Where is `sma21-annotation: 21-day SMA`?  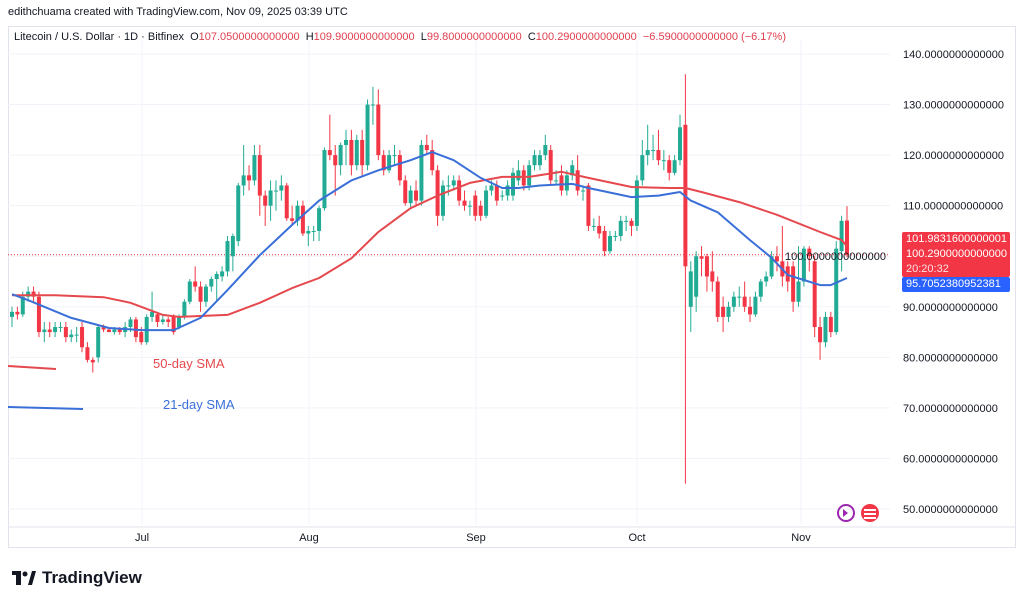 sma21-annotation: 21-day SMA is located at coordinates (199, 404).